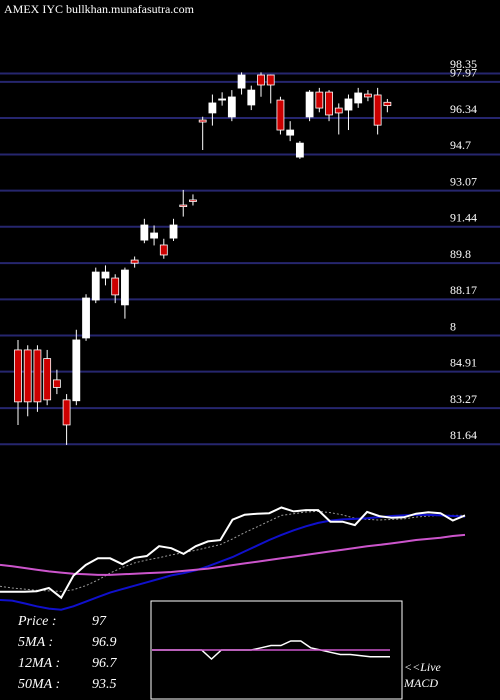 This screenshot has height=700, width=500. What do you see at coordinates (460, 254) in the screenshot?
I see `y-tick-label: 89.8` at bounding box center [460, 254].